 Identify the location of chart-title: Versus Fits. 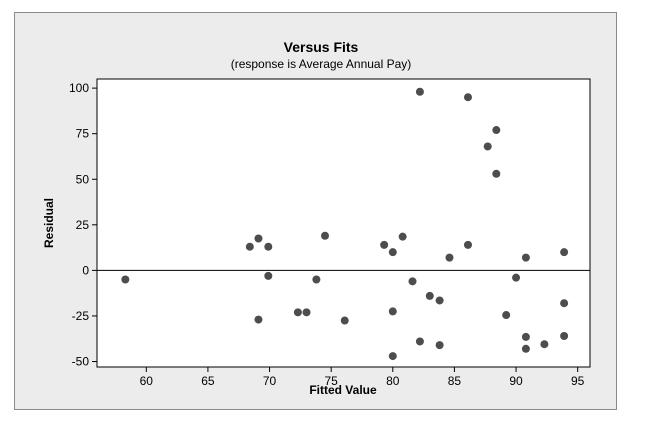
(321, 47).